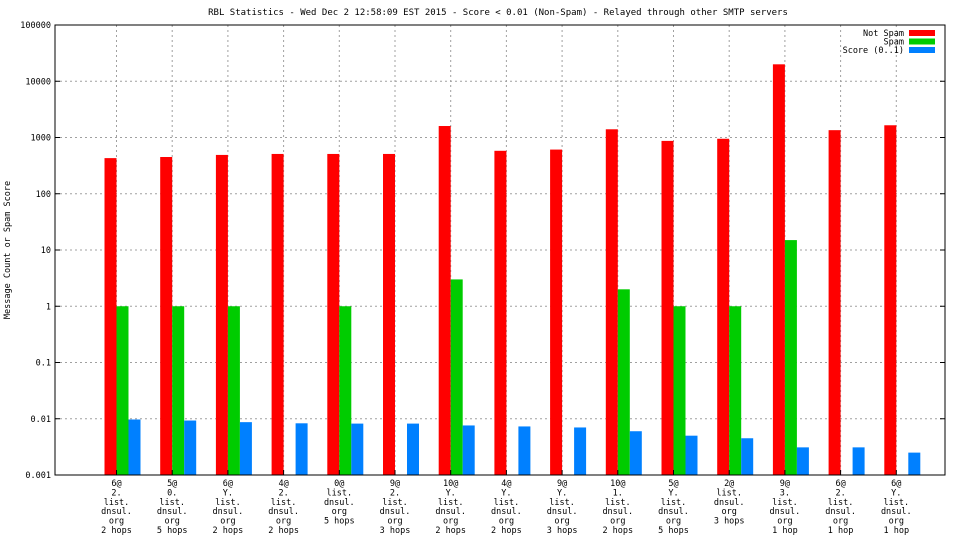 The width and height of the screenshot is (960, 540). What do you see at coordinates (43, 364) in the screenshot?
I see `y-tick-label: 0.1` at bounding box center [43, 364].